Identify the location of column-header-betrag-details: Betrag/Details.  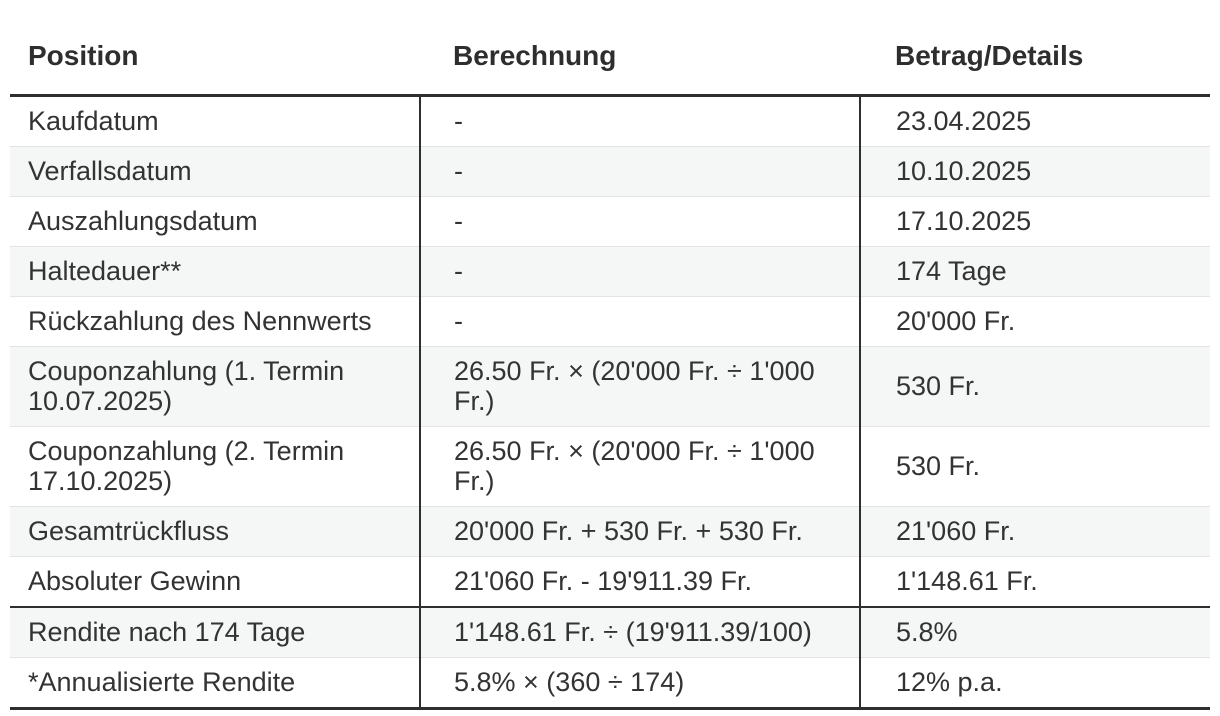
(1035, 68).